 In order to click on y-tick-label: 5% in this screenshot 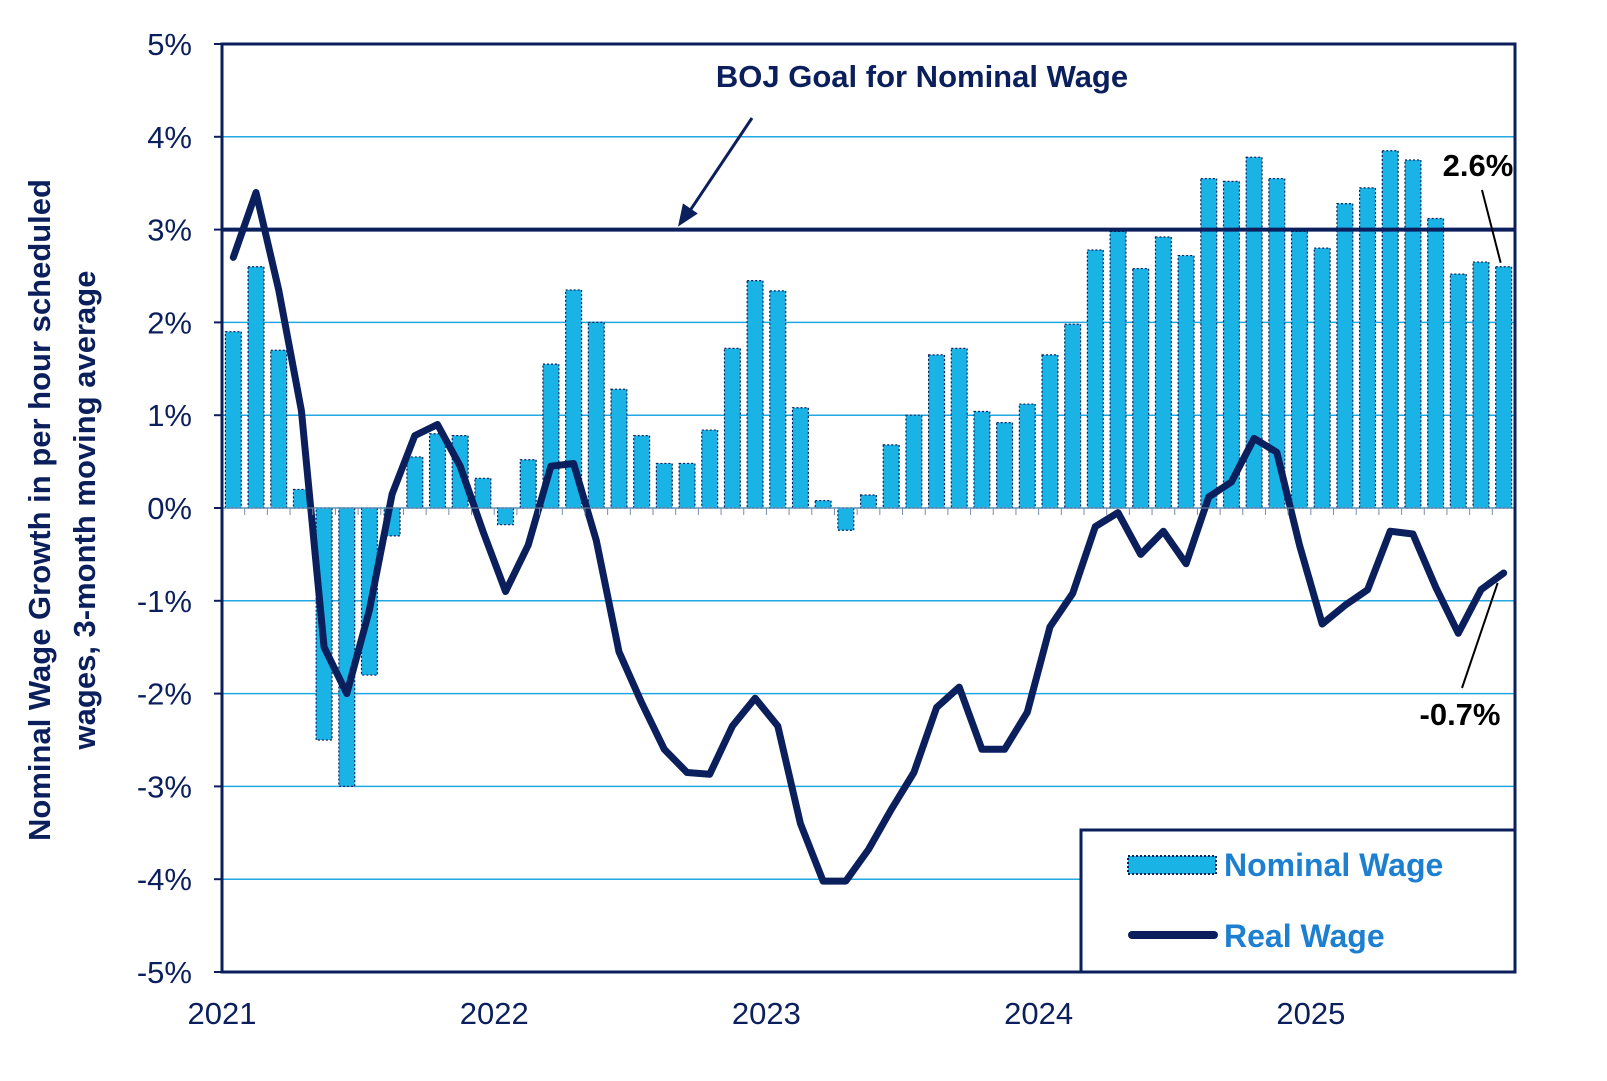, I will do `click(169, 44)`.